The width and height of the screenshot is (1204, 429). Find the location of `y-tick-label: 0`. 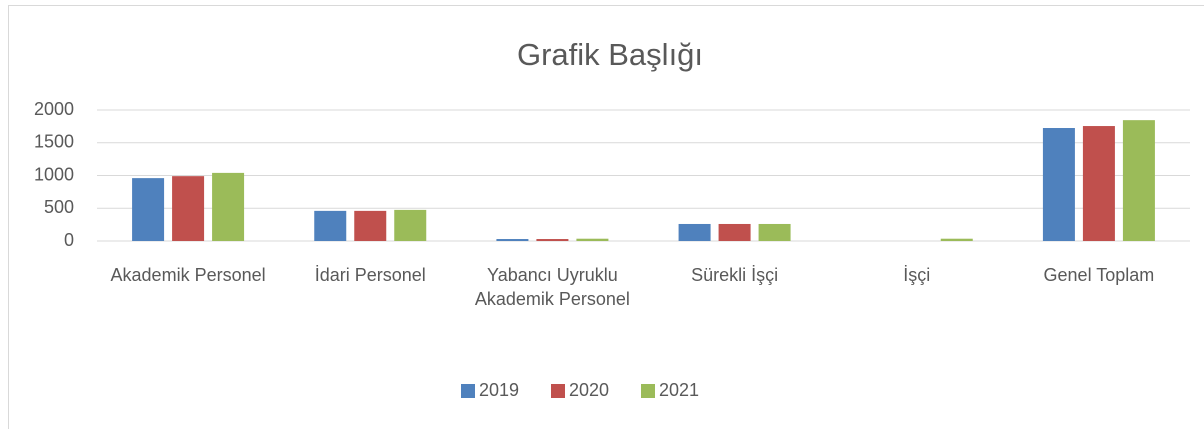

y-tick-label: 0 is located at coordinates (69, 240).